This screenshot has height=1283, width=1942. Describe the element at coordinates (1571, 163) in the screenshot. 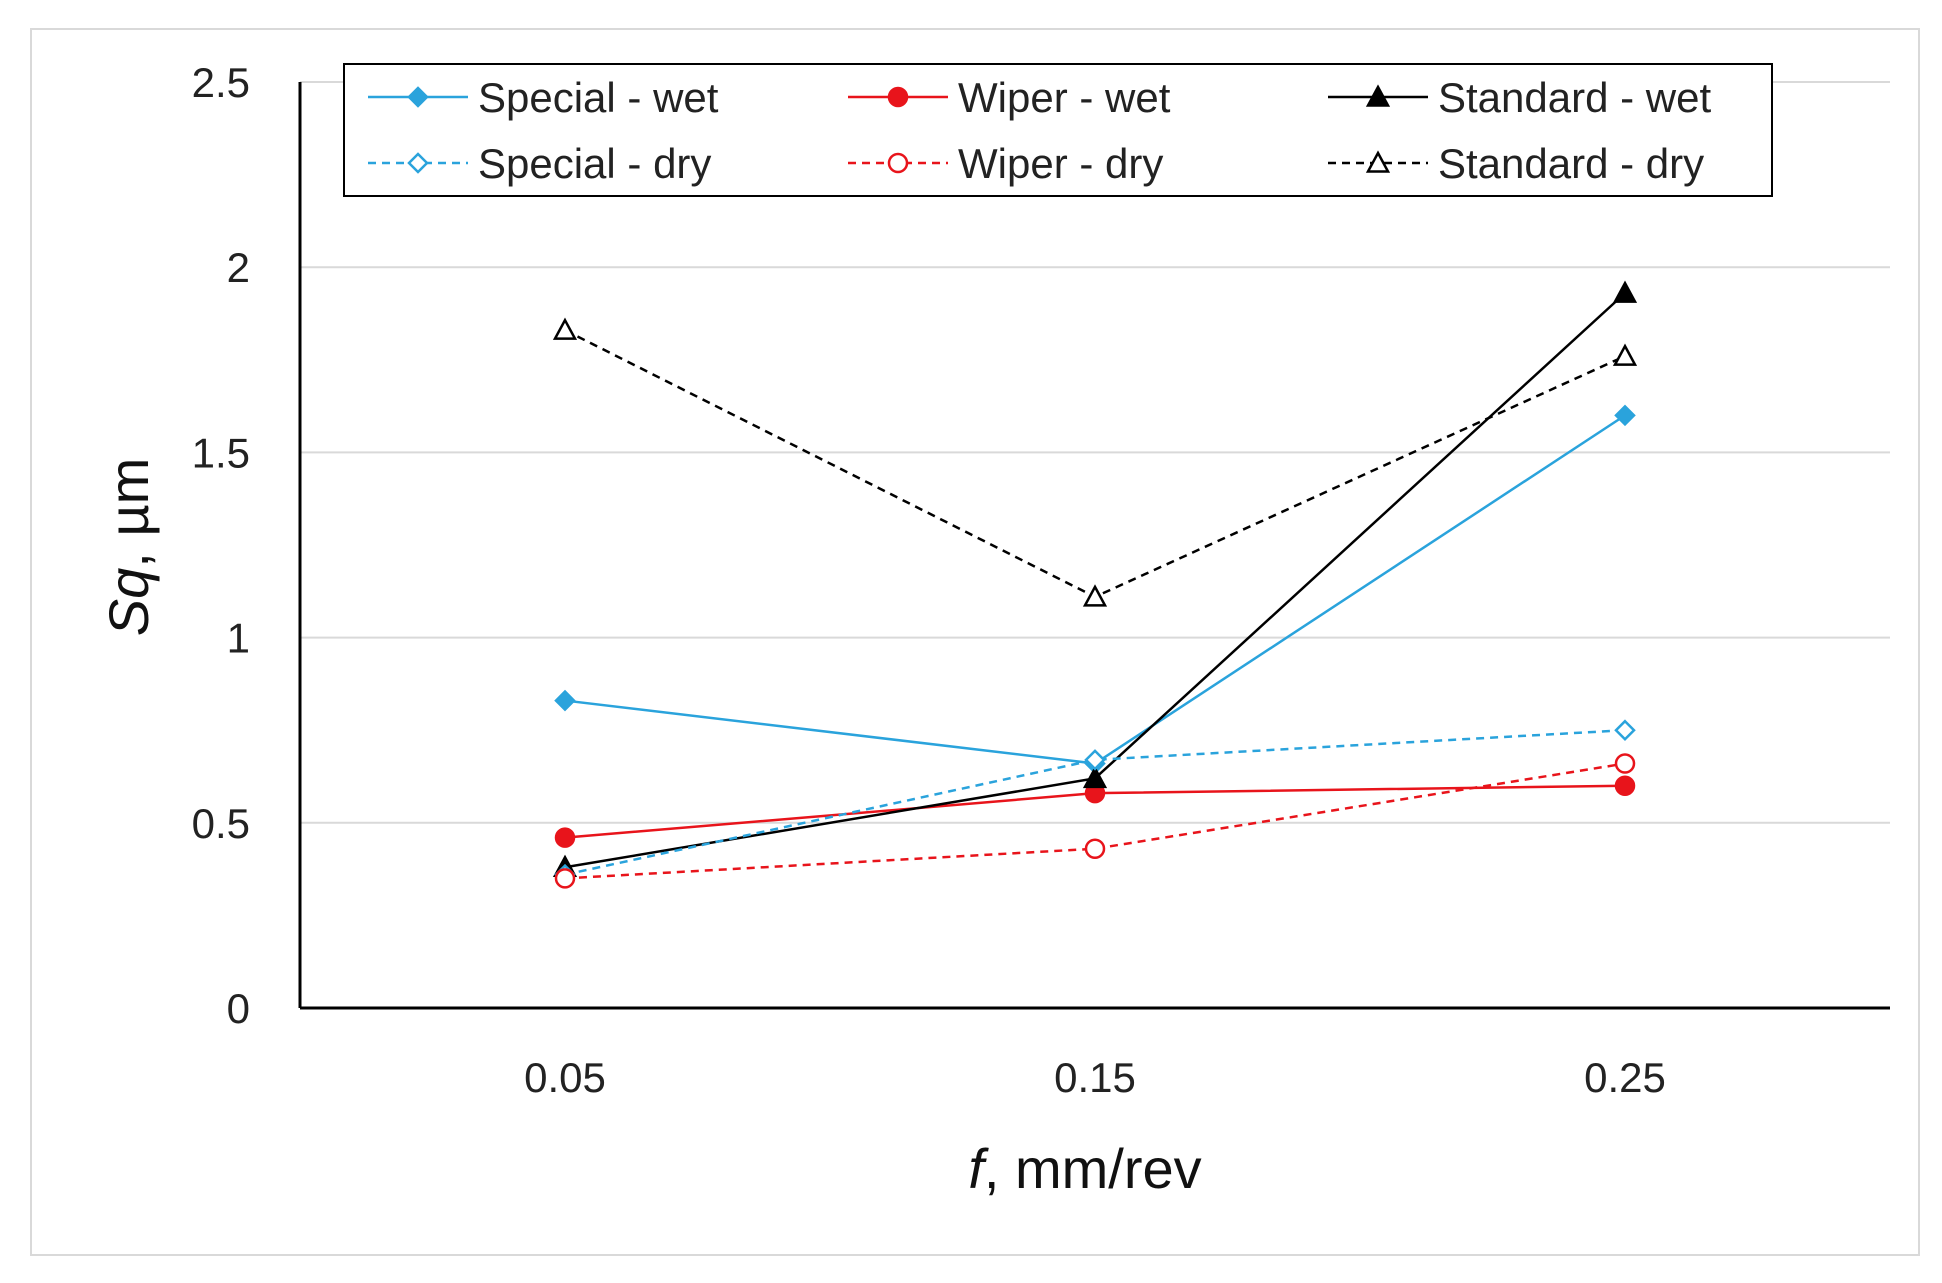

I see `legend-label-5: Standard - dry` at that location.